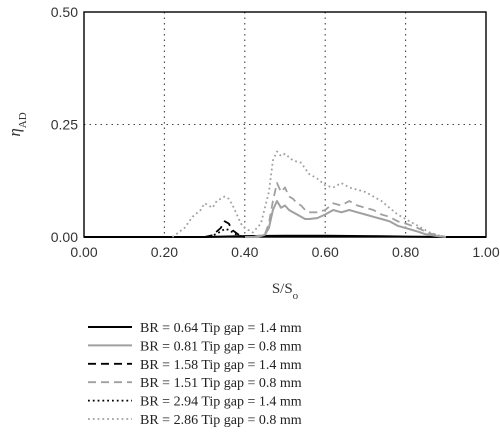 Image resolution: width=500 pixels, height=448 pixels. What do you see at coordinates (405, 252) in the screenshot?
I see `x-tick-label: 0.80` at bounding box center [405, 252].